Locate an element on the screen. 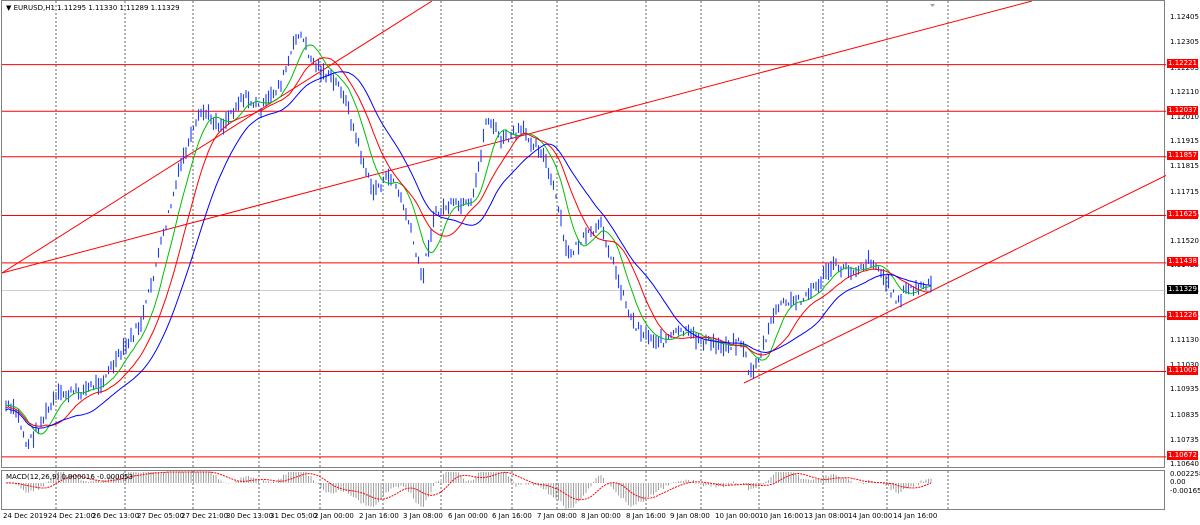 The image size is (1200, 525). level-price-tag: 1.11009 is located at coordinates (1182, 371).